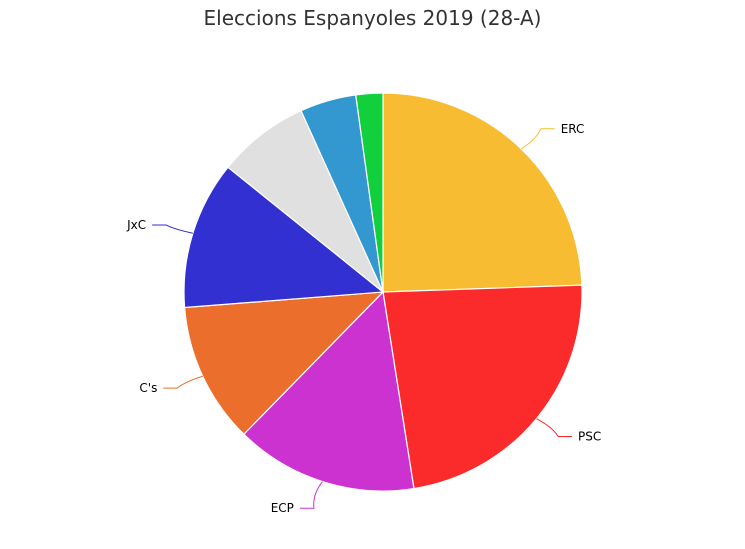  What do you see at coordinates (284, 237) in the screenshot?
I see `pie-slice-jxc` at bounding box center [284, 237].